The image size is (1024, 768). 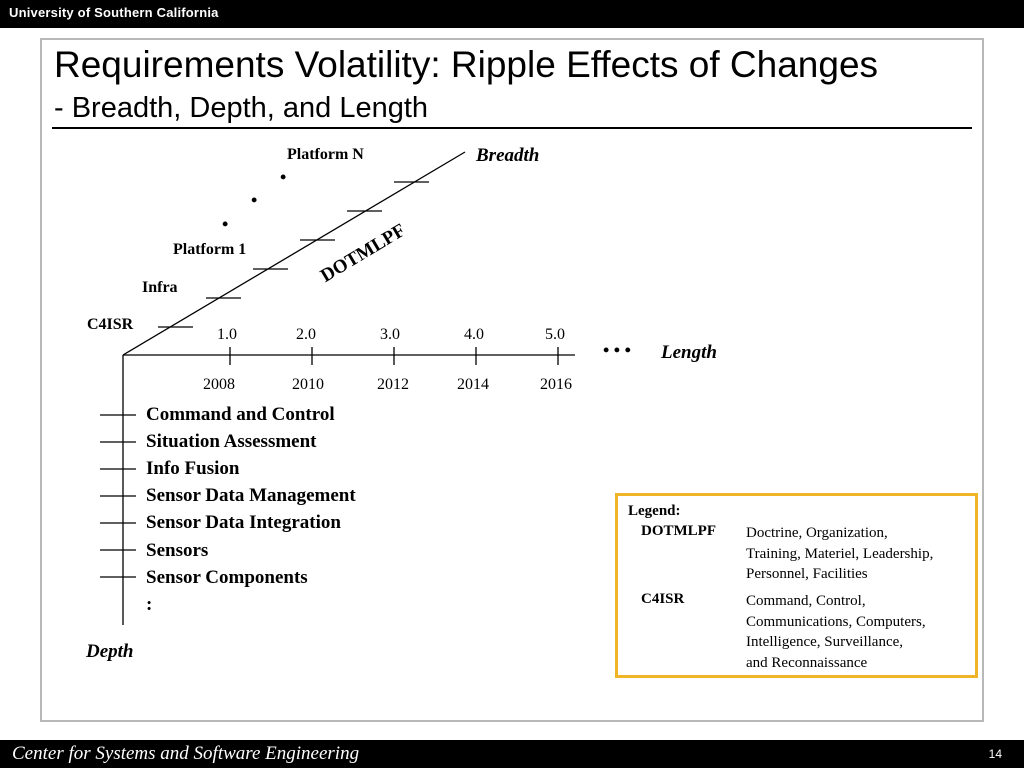 I want to click on year-label: 2010, so click(x=308, y=384).